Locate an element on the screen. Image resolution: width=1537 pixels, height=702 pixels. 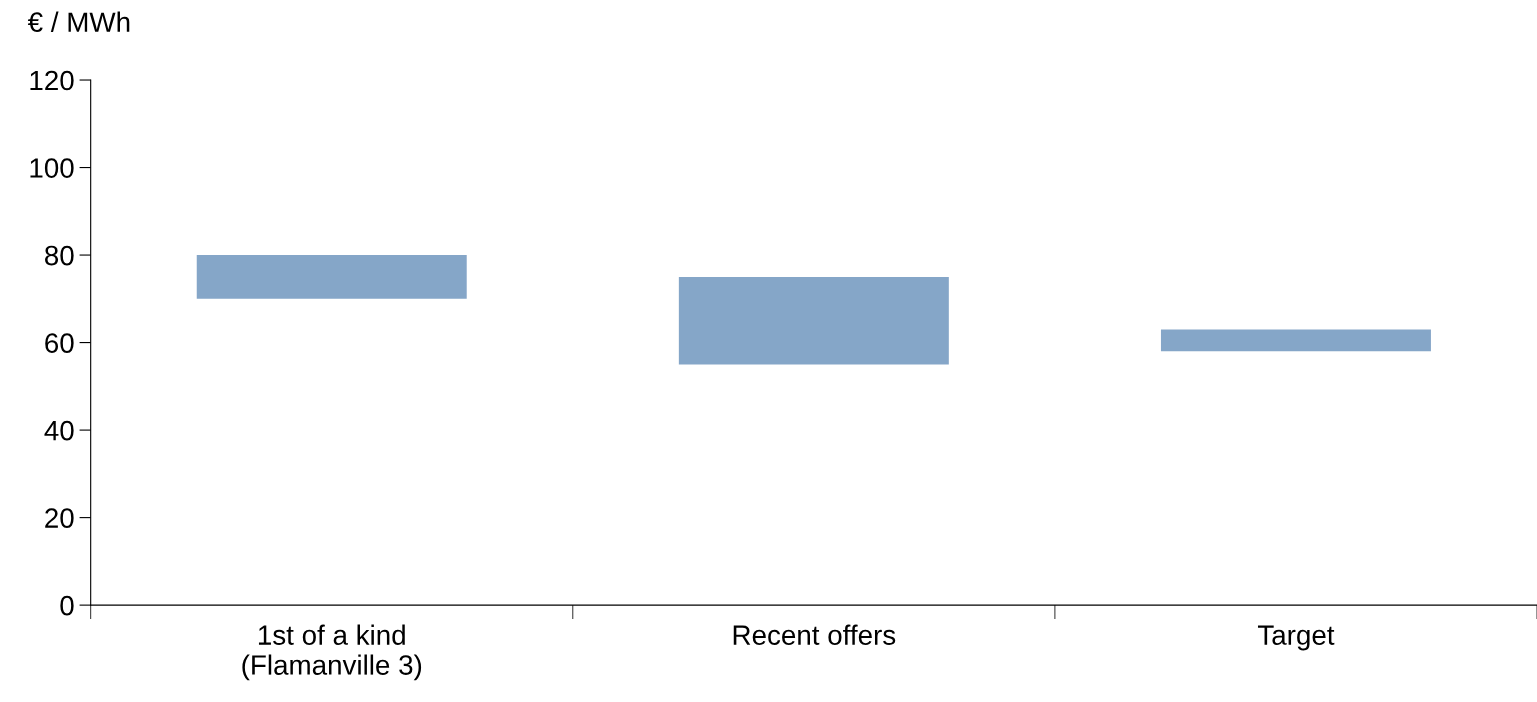
y-tick-label: 120 is located at coordinates (52, 80).